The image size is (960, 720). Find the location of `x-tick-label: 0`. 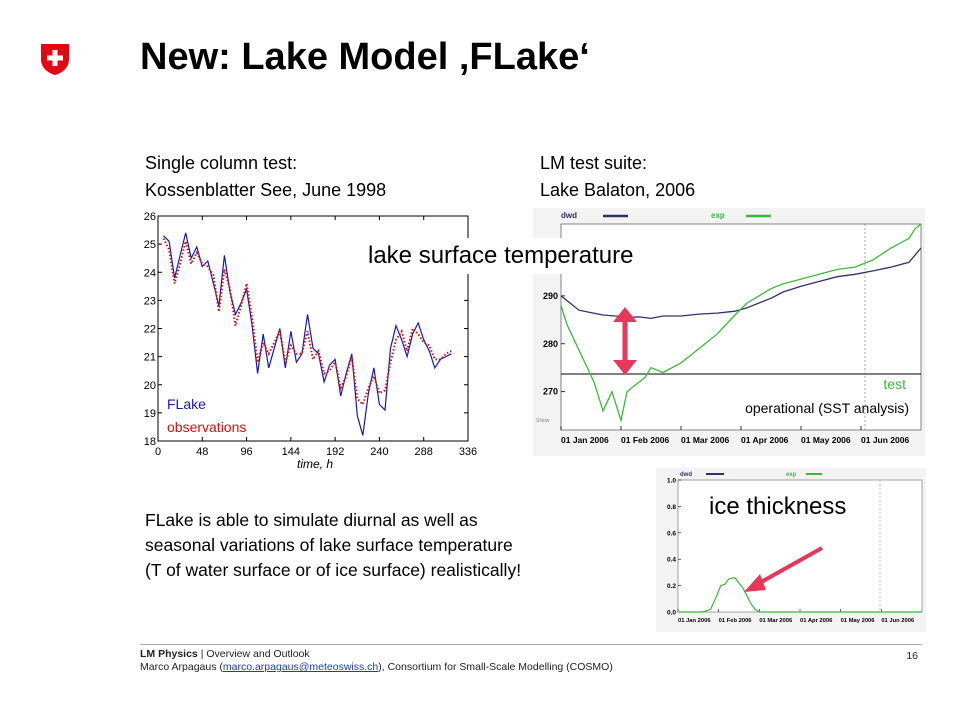

x-tick-label: 0 is located at coordinates (158, 452).